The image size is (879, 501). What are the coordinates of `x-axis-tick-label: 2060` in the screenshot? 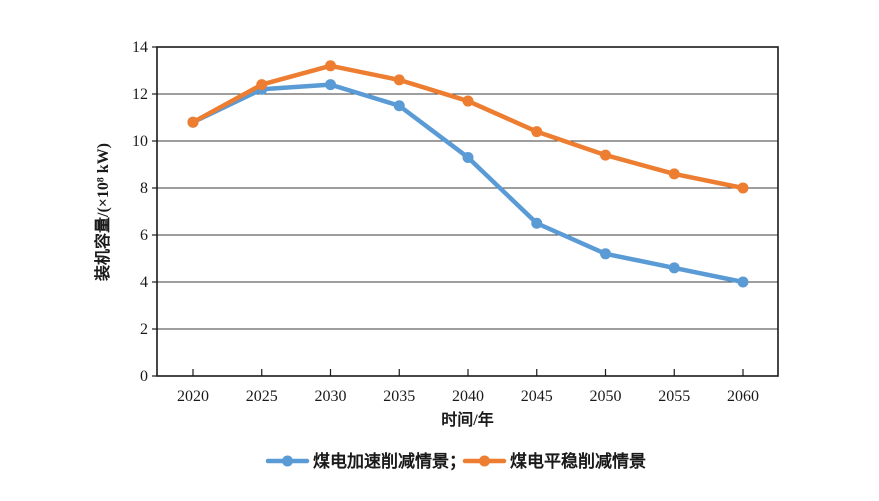 It's located at (743, 396).